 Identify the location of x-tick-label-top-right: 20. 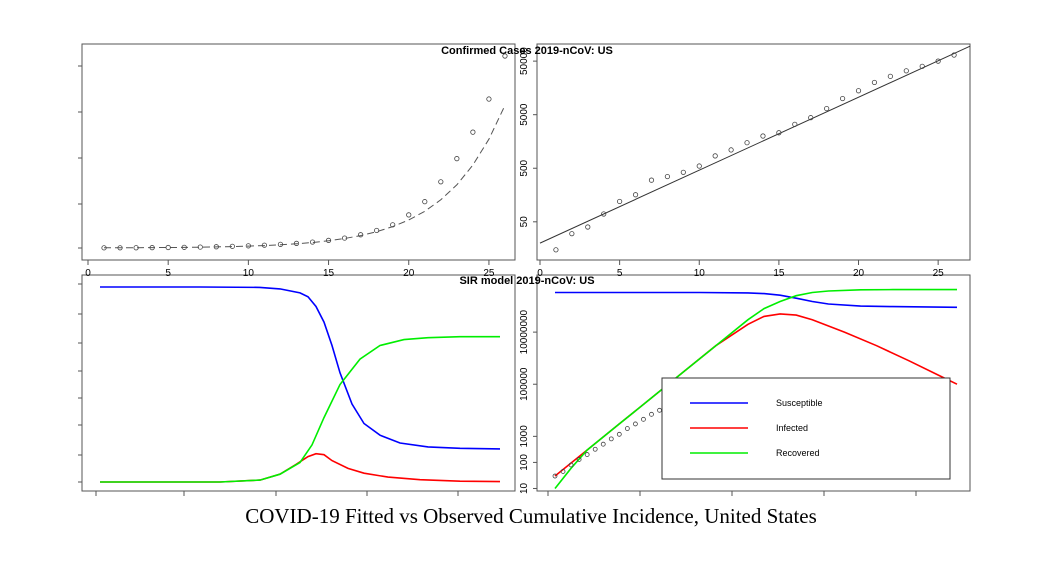
(859, 273).